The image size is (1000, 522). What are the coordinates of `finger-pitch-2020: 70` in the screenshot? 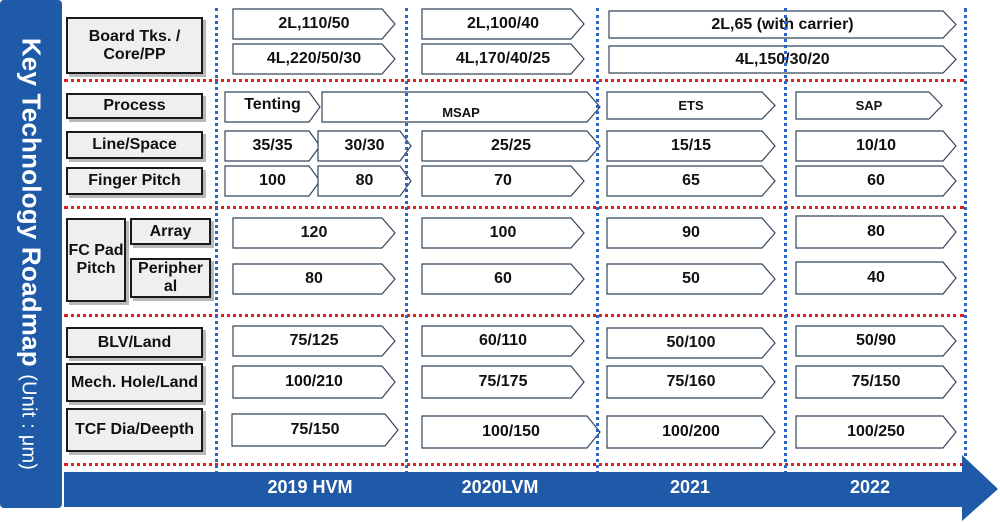 It's located at (503, 181).